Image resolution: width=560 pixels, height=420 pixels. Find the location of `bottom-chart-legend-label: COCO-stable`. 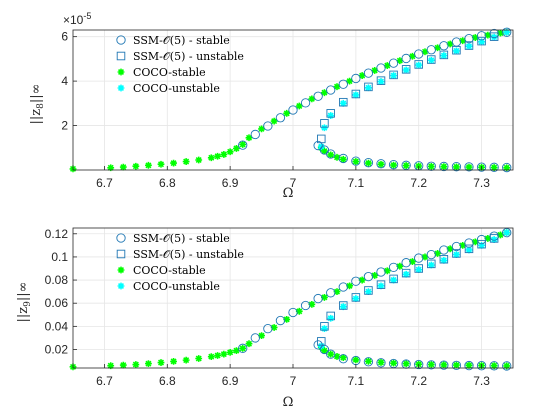

bottom-chart-legend-label: COCO-stable is located at coordinates (169, 270).